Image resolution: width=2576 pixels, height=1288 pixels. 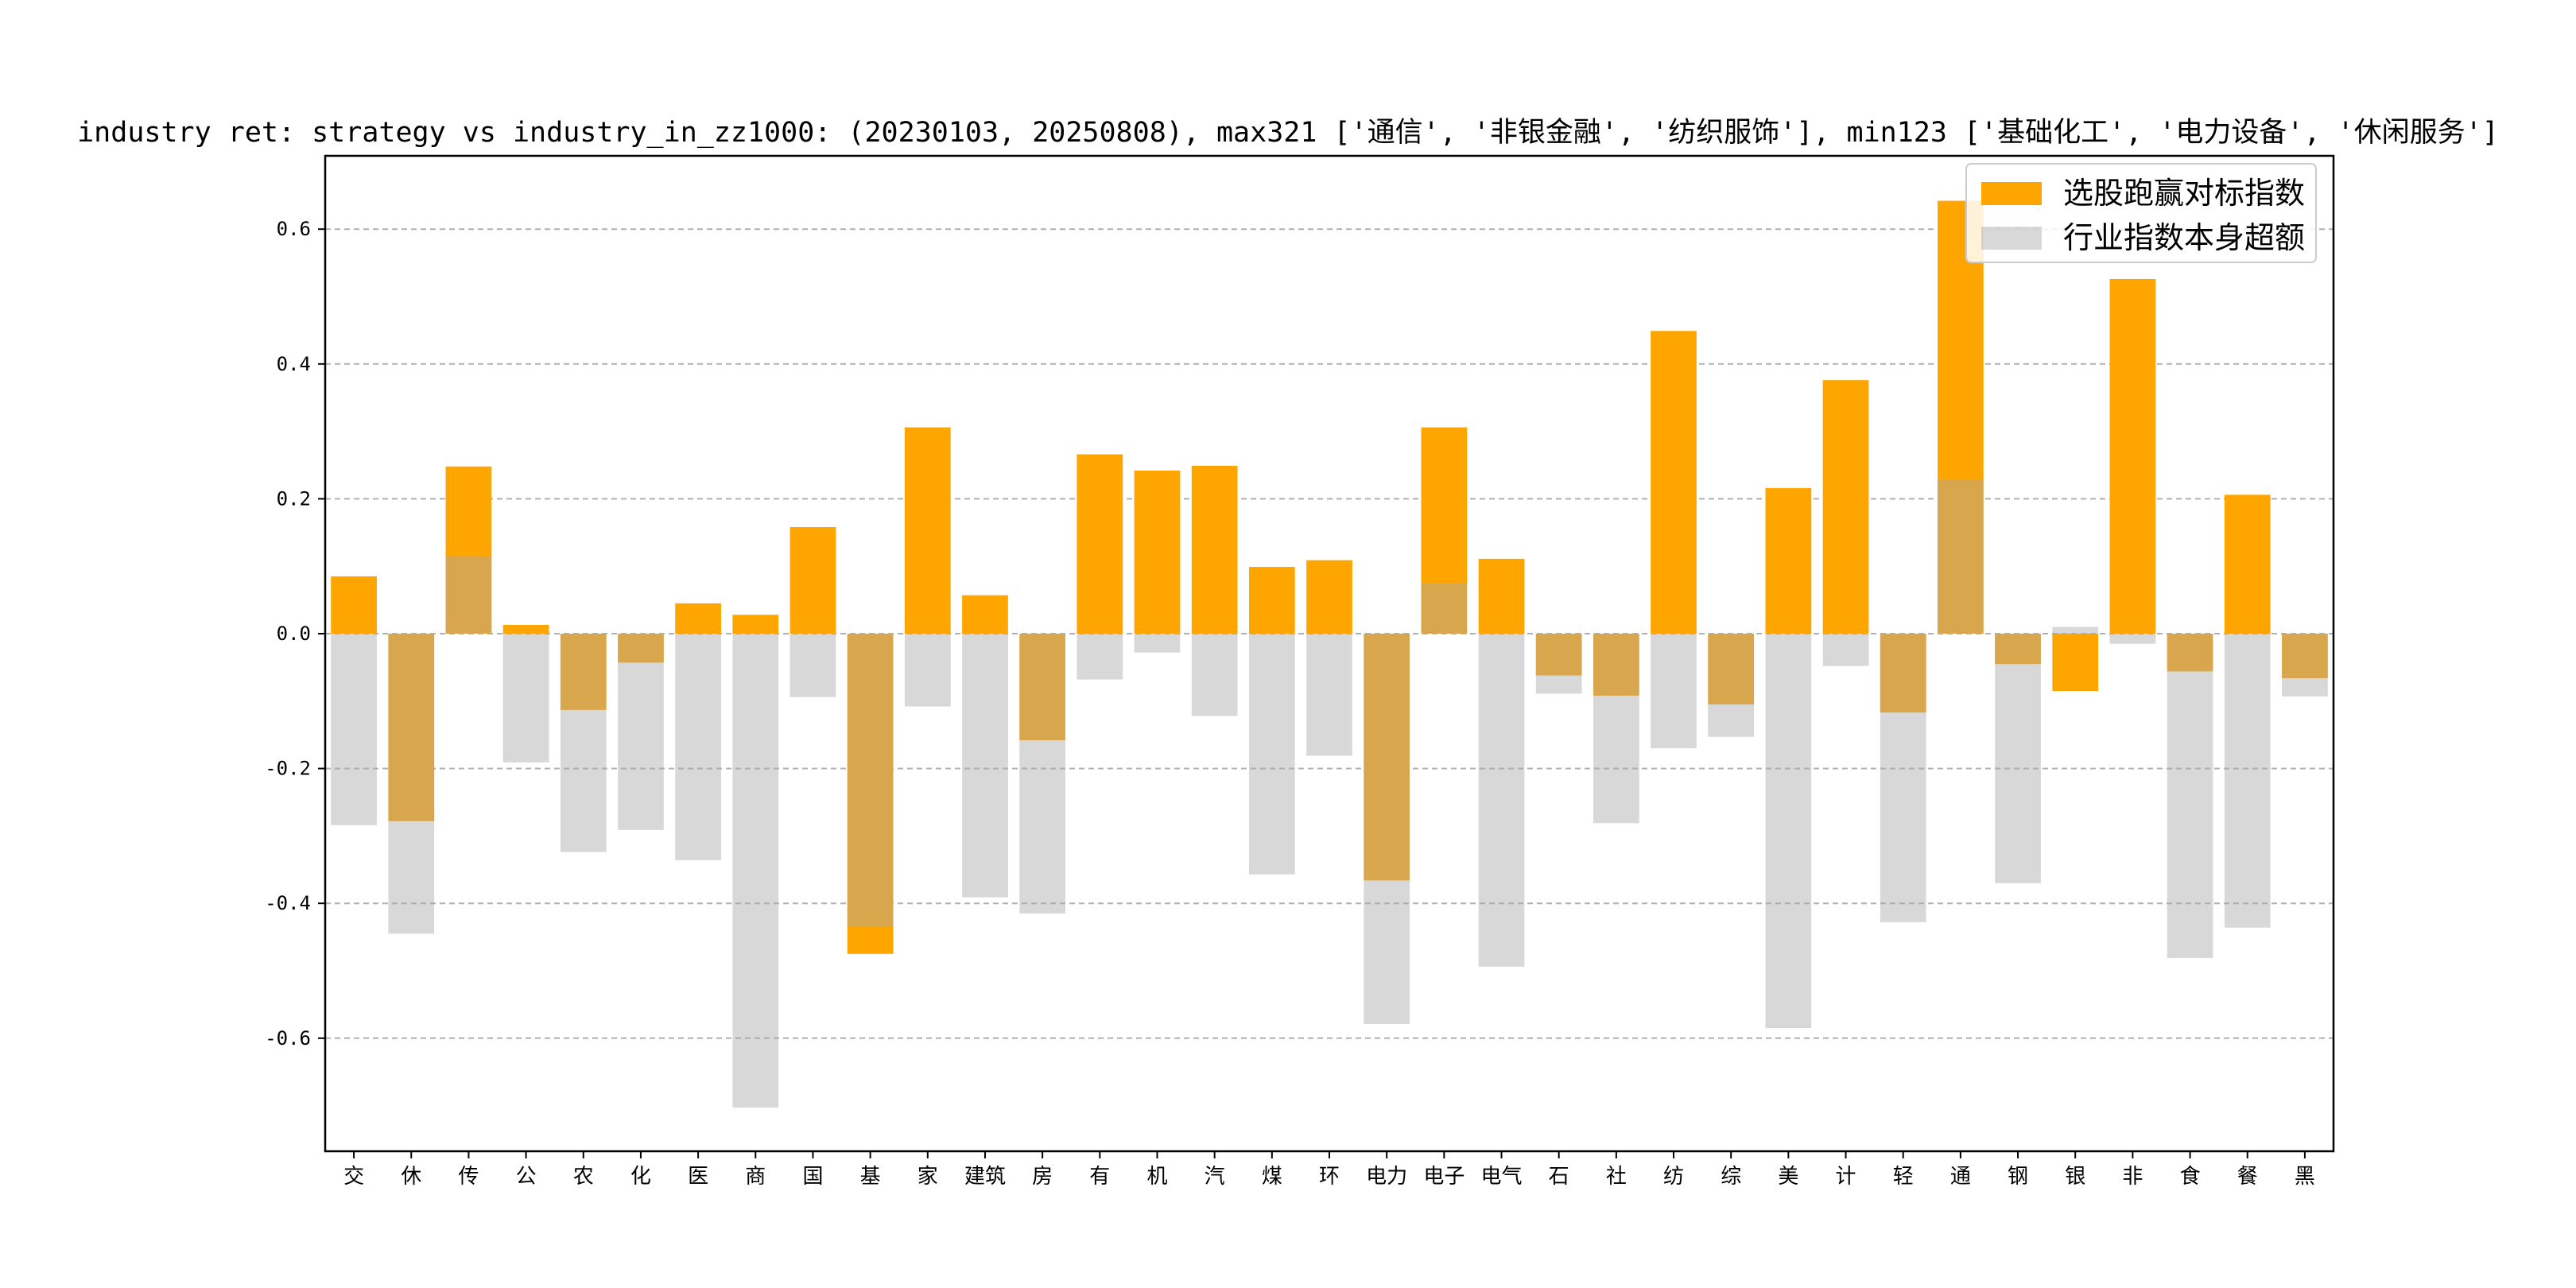 What do you see at coordinates (755, 1177) in the screenshot?
I see `x-tick-label: 商` at bounding box center [755, 1177].